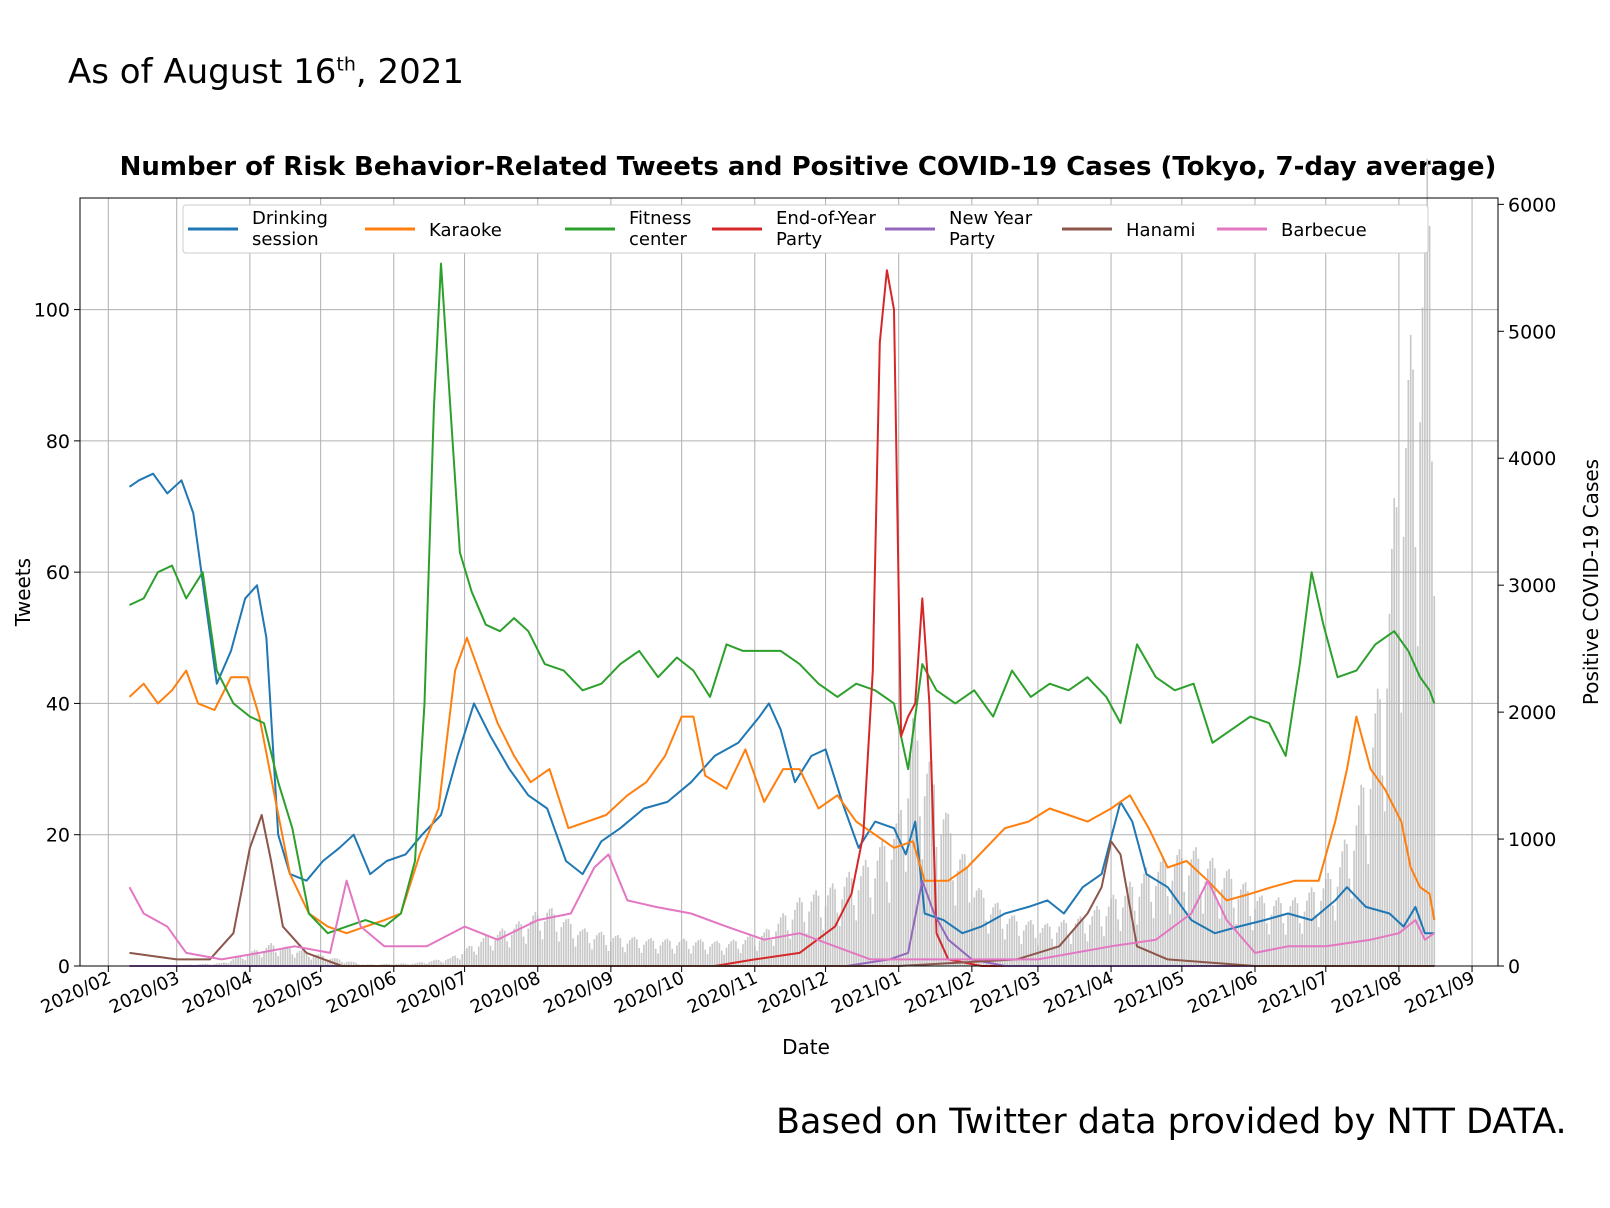 This screenshot has width=1610, height=1208. Describe the element at coordinates (628, 229) in the screenshot. I see `legend-item: Fitness center` at that location.